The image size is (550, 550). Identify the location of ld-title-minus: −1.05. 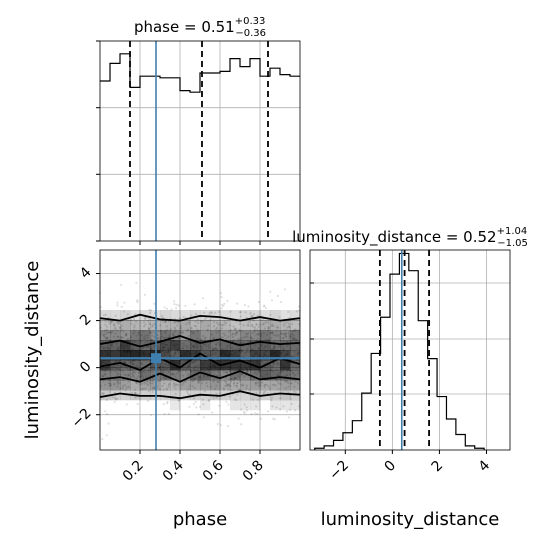
(512, 243).